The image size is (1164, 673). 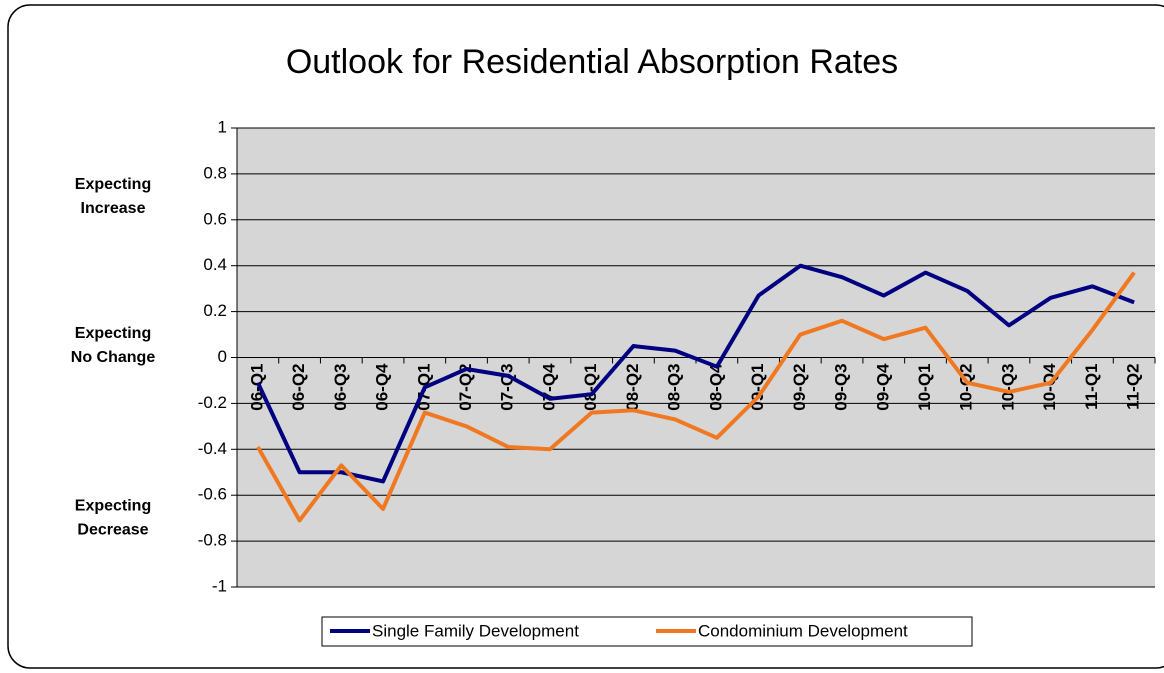 What do you see at coordinates (222, 126) in the screenshot?
I see `y-tick-label: 1` at bounding box center [222, 126].